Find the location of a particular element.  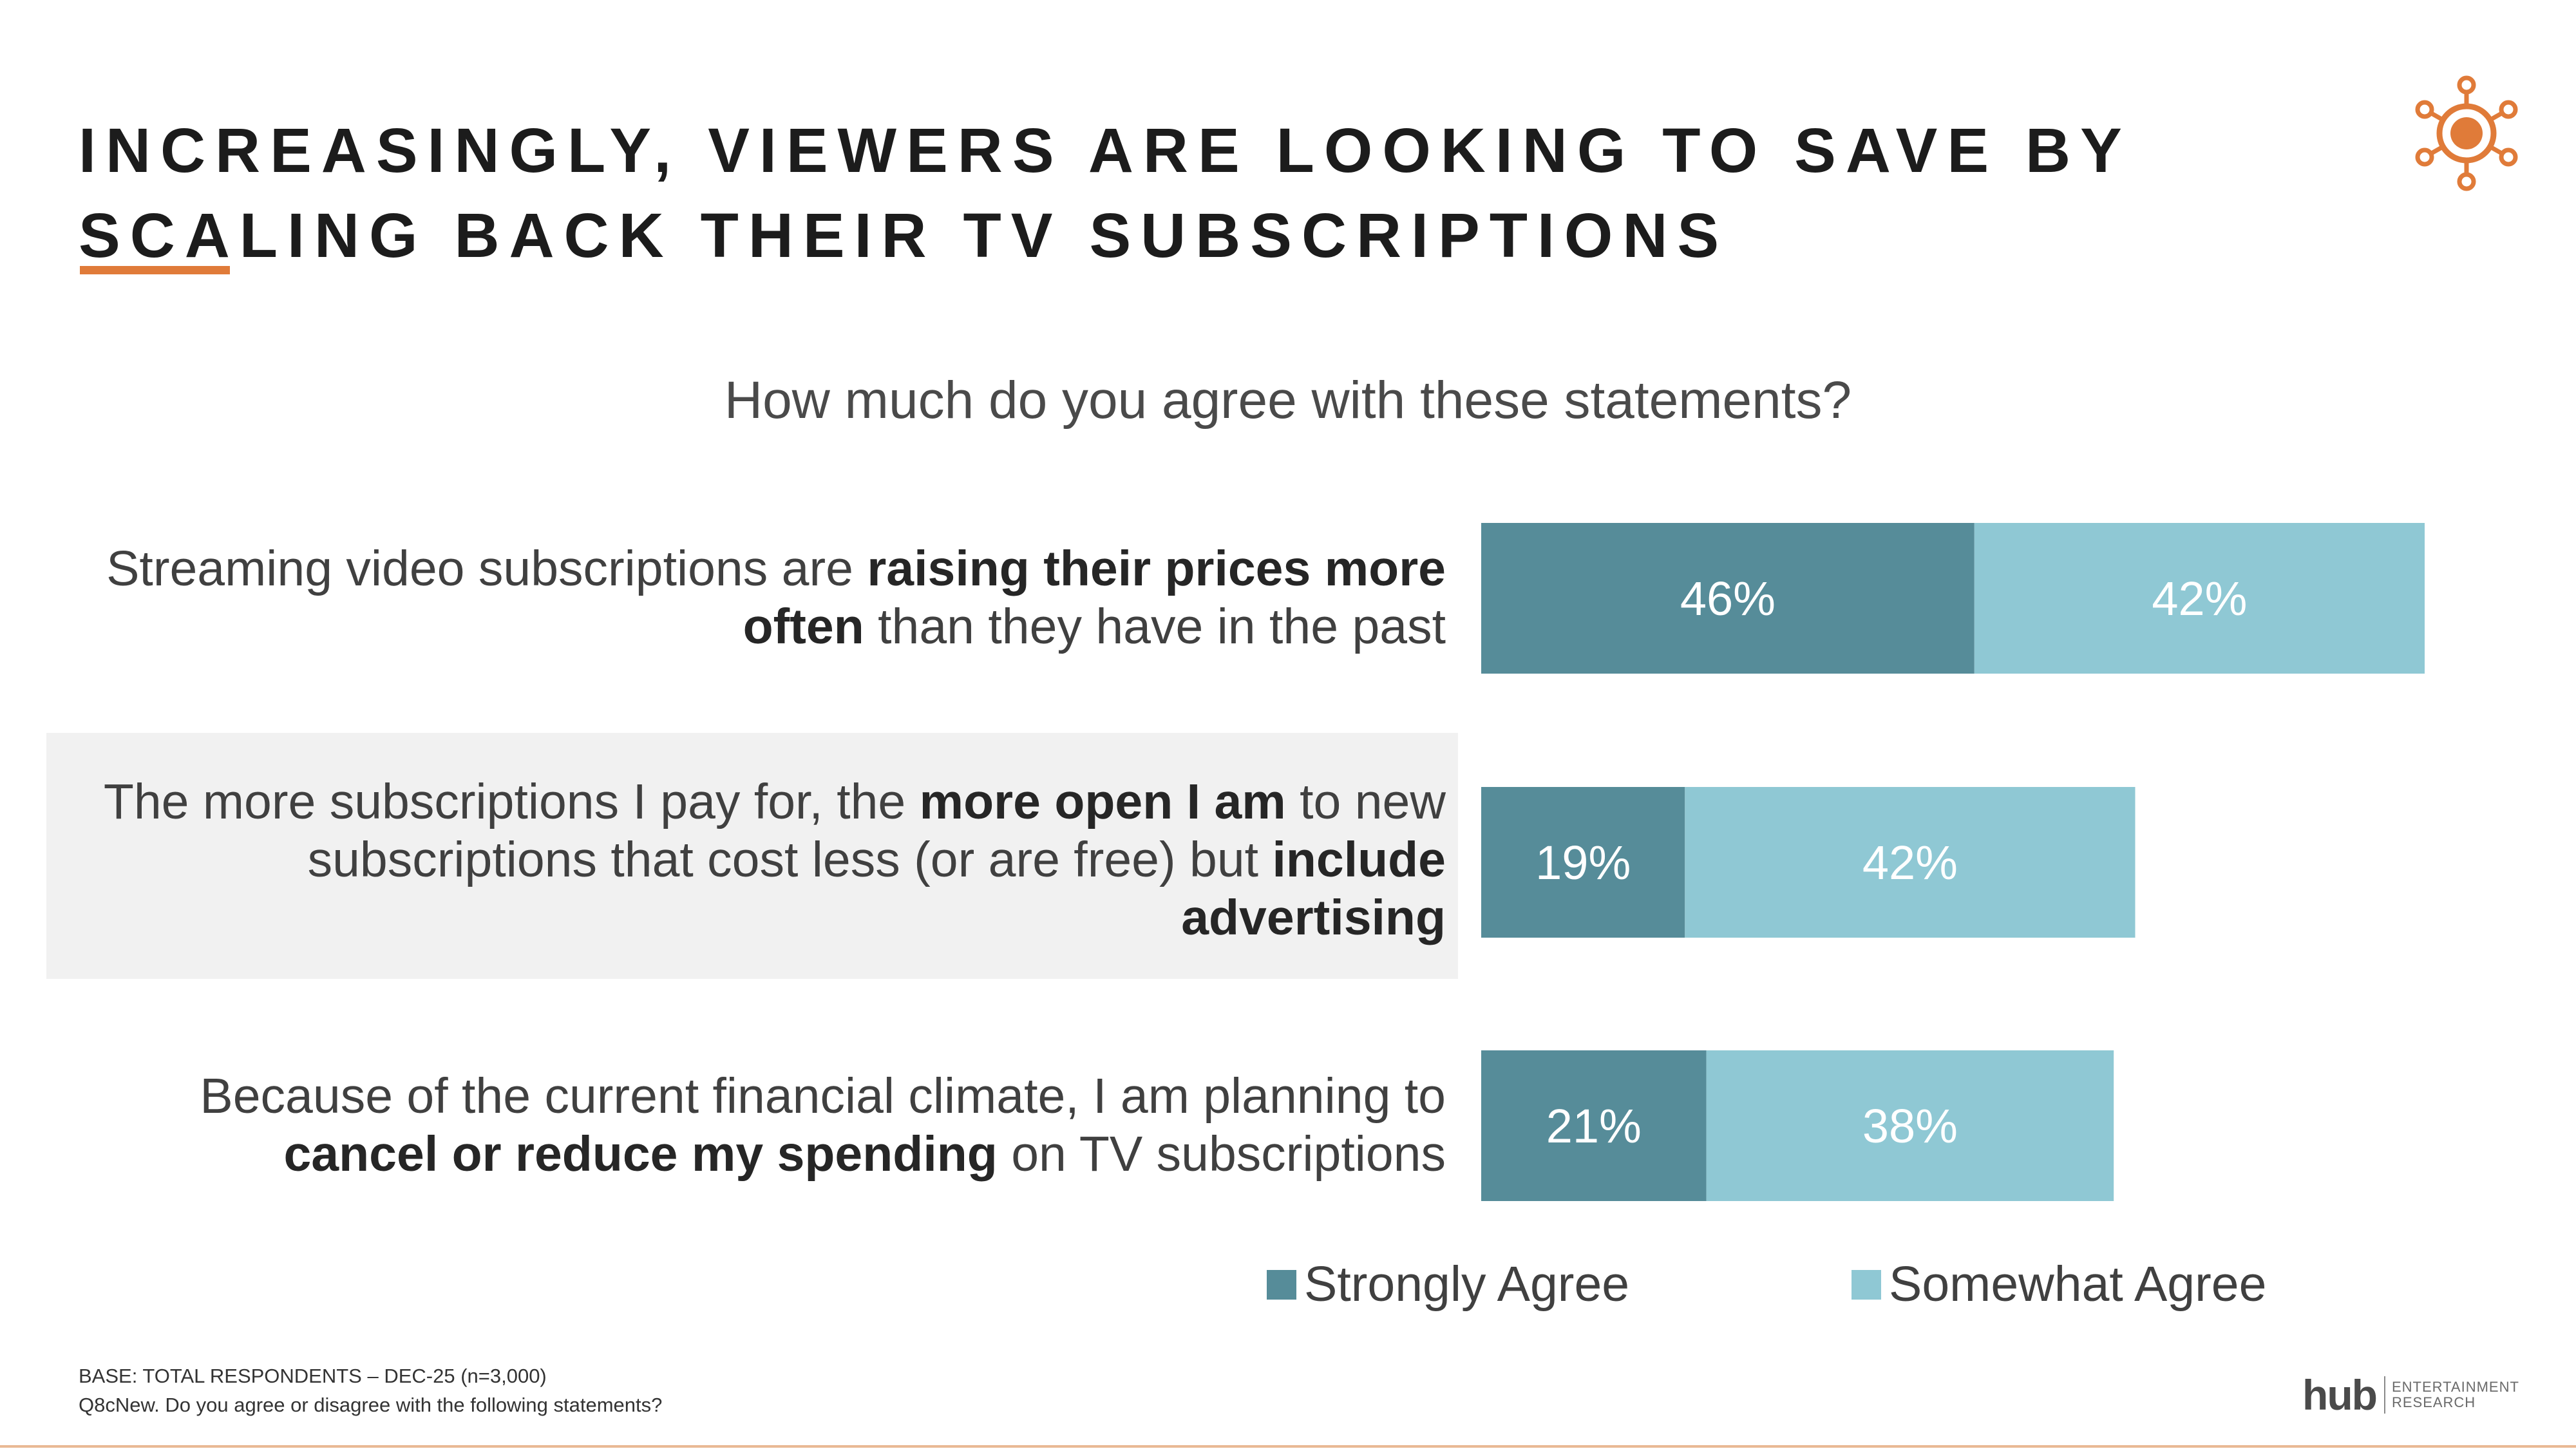

data-label-somewhat-row-1: 42% is located at coordinates (2200, 598).